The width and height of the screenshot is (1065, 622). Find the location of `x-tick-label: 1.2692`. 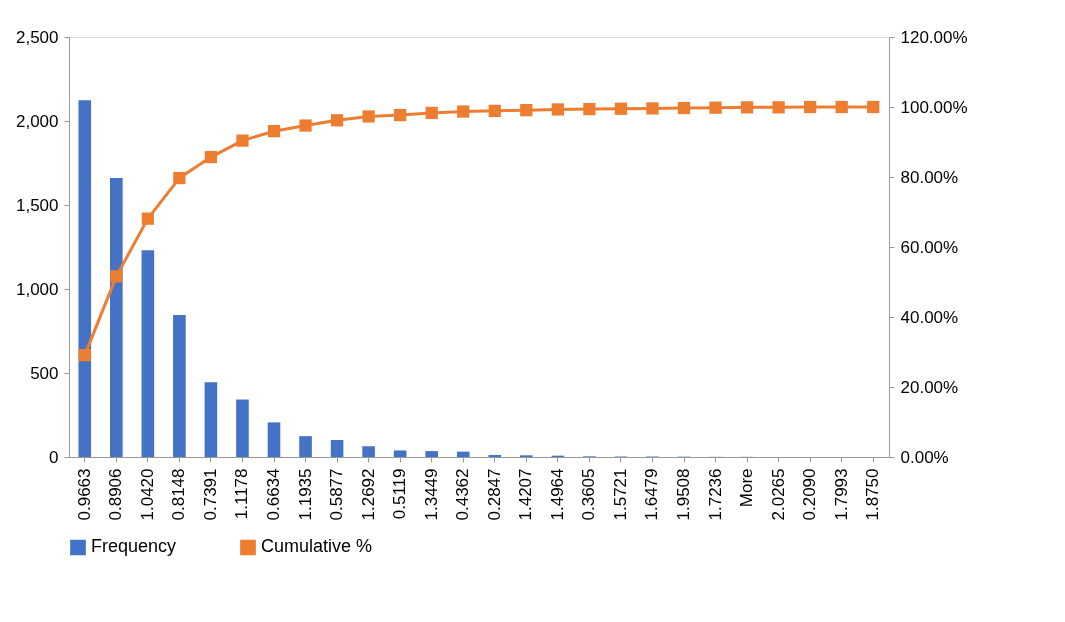

x-tick-label: 1.2692 is located at coordinates (368, 494).